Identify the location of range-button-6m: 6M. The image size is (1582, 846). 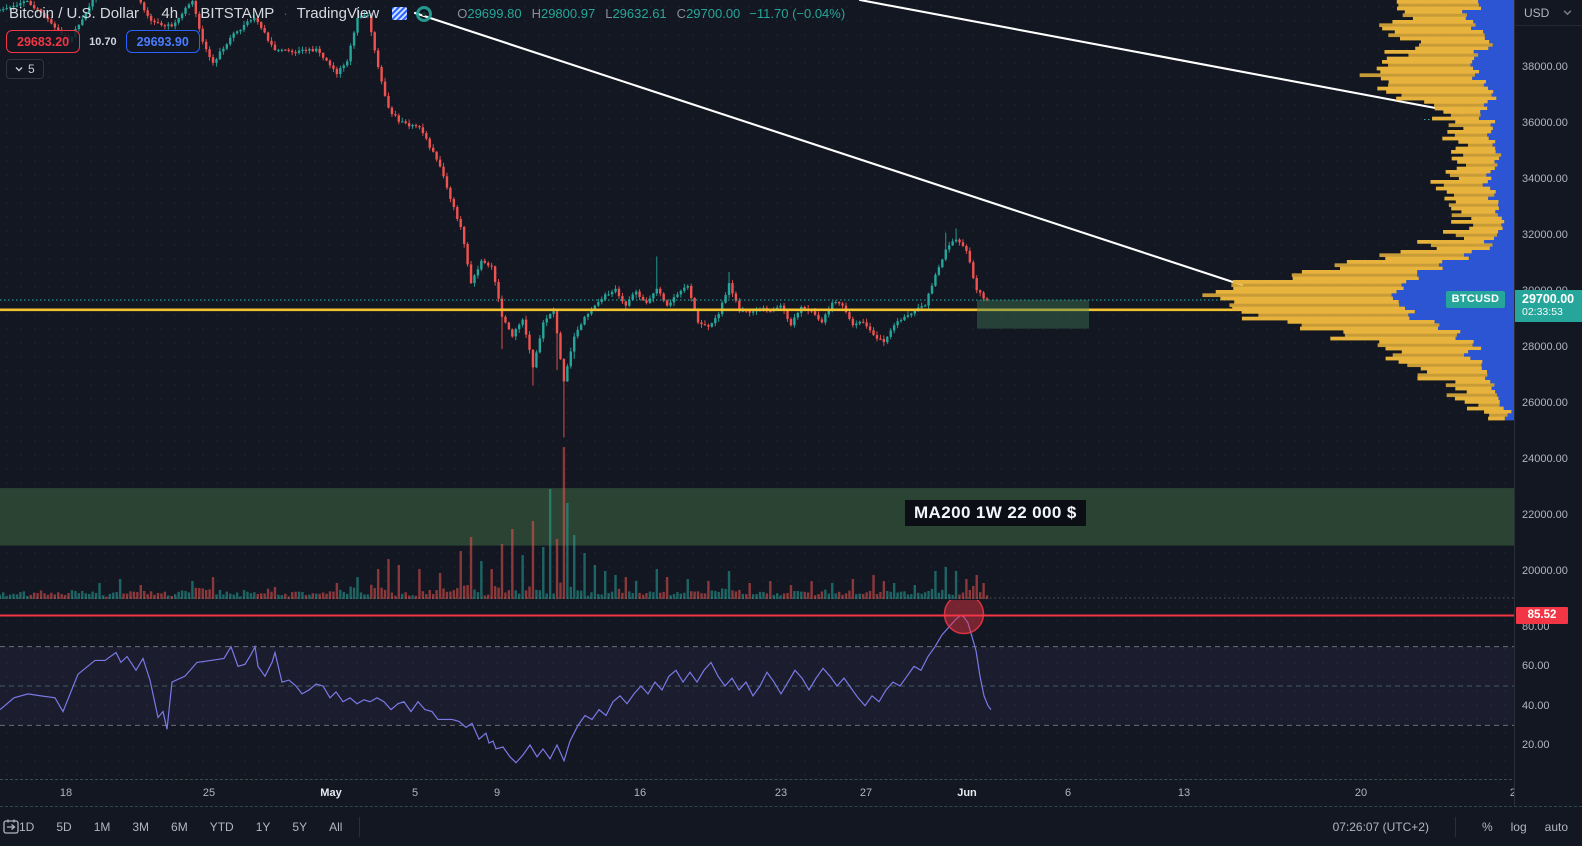
(179, 826).